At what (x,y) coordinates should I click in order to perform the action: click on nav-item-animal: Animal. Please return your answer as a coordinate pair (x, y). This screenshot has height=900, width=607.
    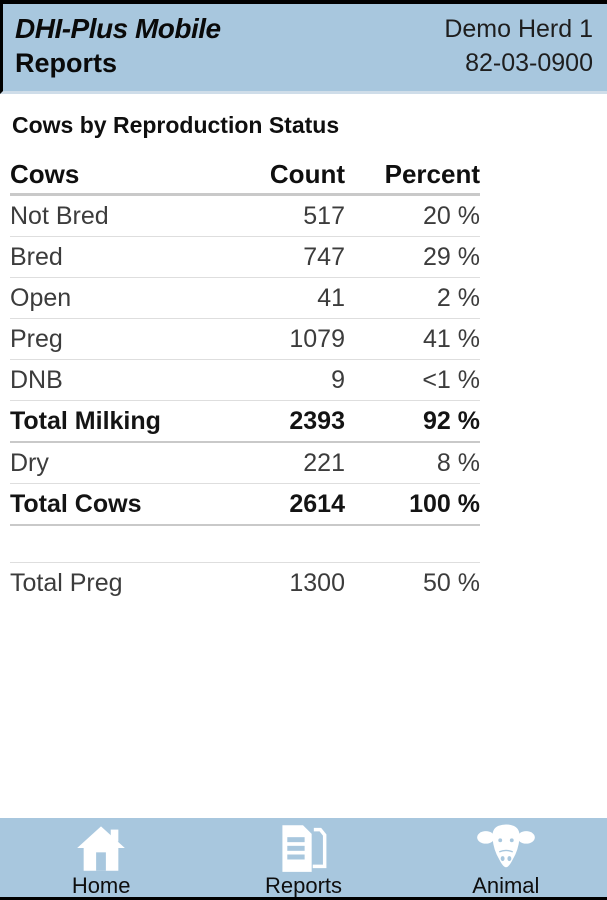
    Looking at the image, I should click on (506, 857).